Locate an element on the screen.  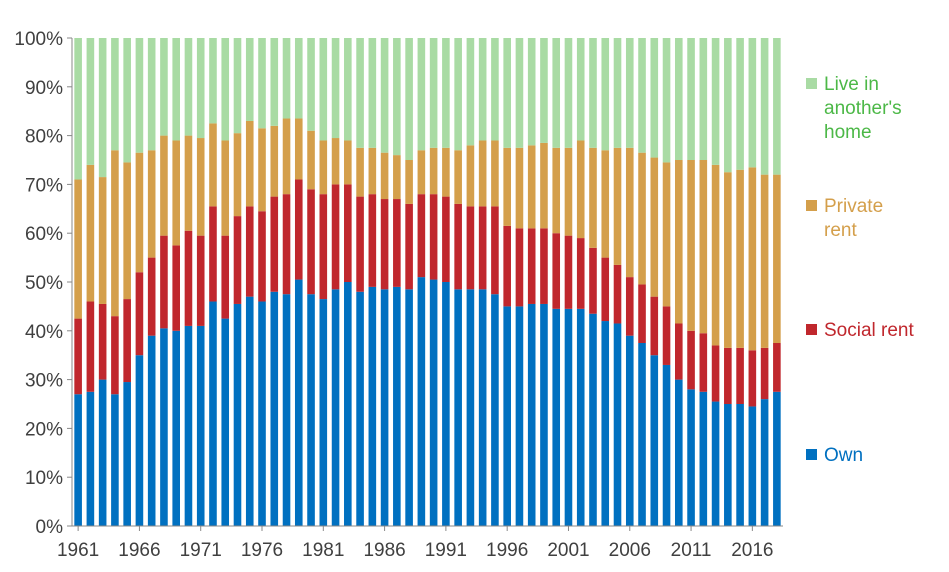
bar-segment-live-in-another-s-home-1999 is located at coordinates (544, 90).